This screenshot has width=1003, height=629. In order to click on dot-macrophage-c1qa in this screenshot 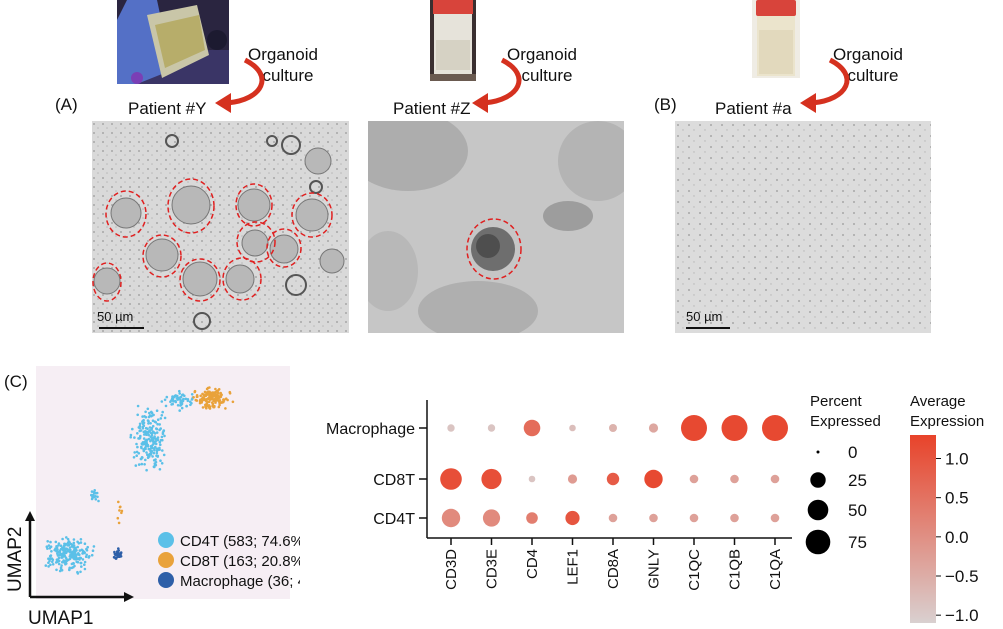, I will do `click(775, 428)`.